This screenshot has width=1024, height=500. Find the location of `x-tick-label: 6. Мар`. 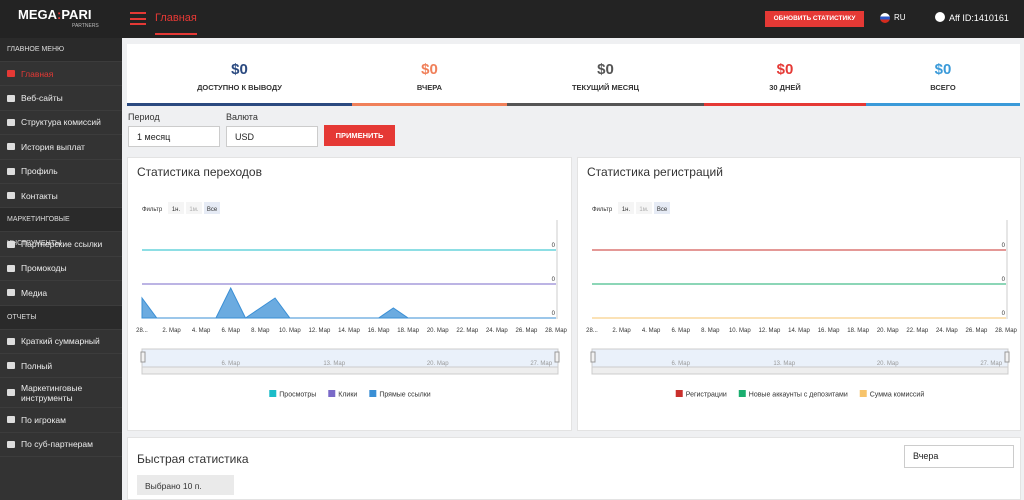

x-tick-label: 6. Мар is located at coordinates (231, 331).